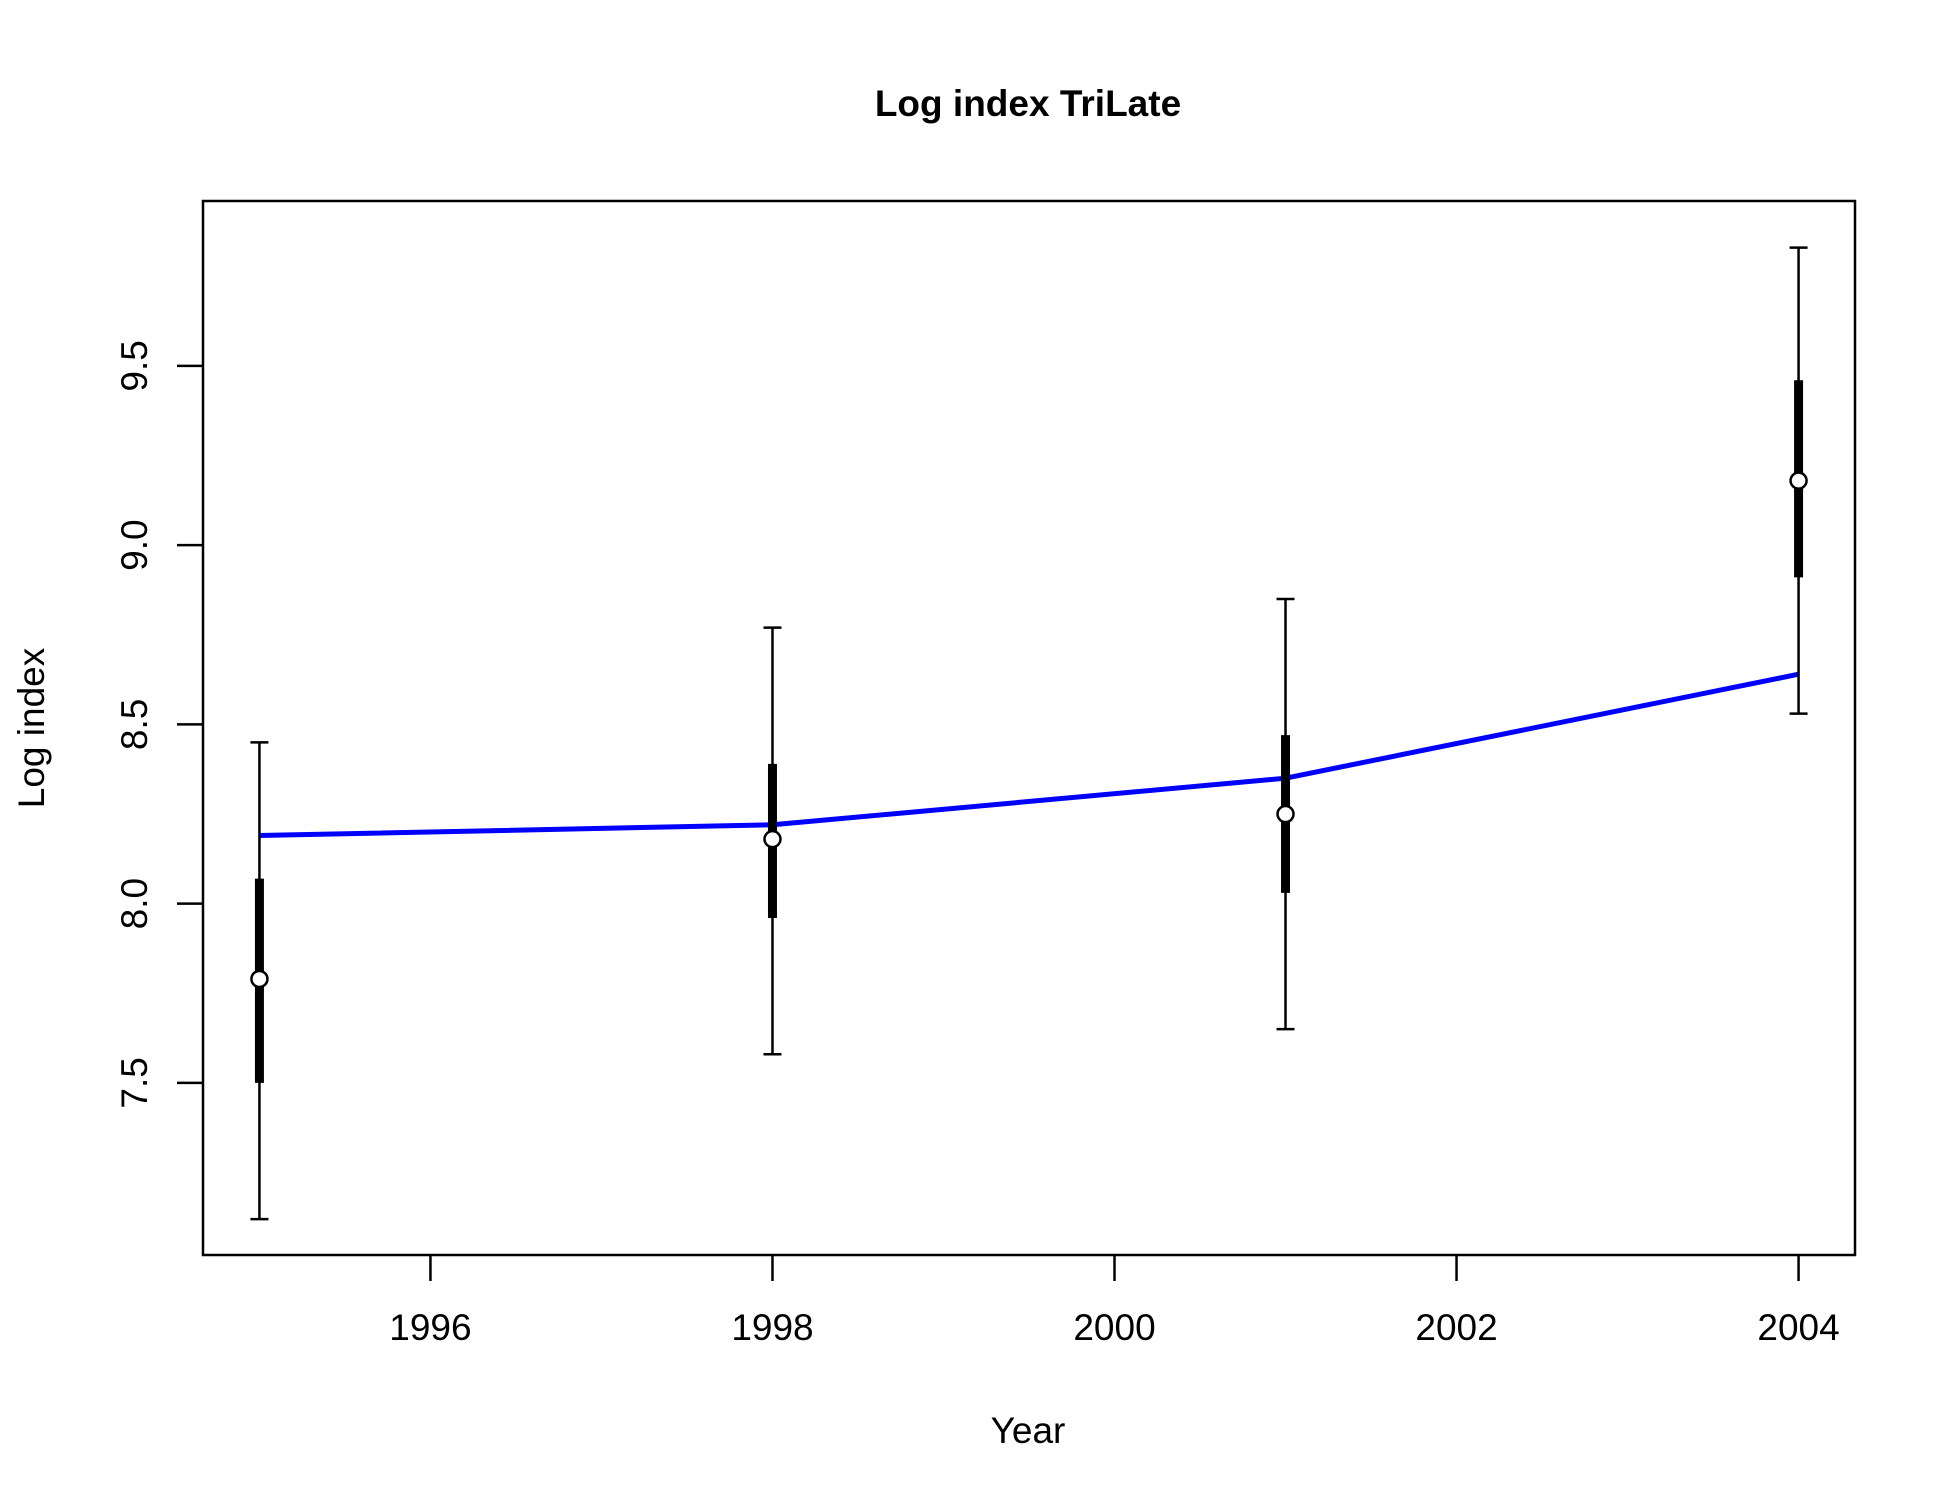 This screenshot has height=1500, width=1950. I want to click on fitted-line, so click(1029, 755).